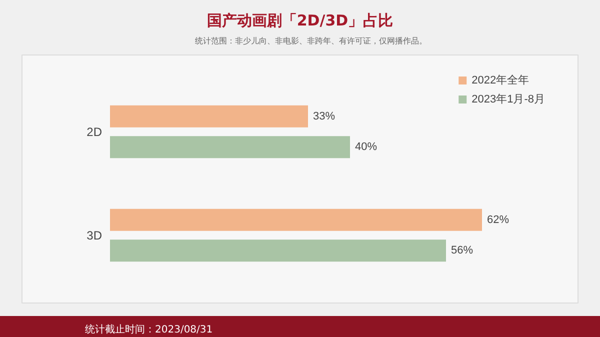  Describe the element at coordinates (509, 100) in the screenshot. I see `legend-label: 2023年1月-8月` at that location.